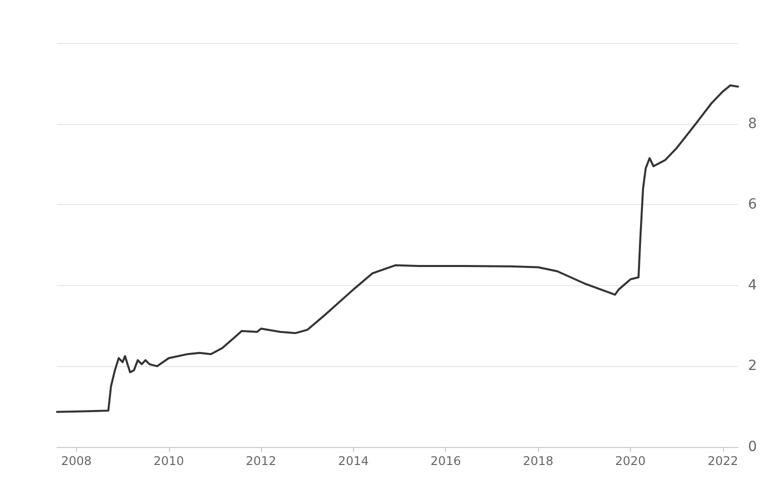 The image size is (777, 487). What do you see at coordinates (752, 204) in the screenshot?
I see `y-tick-label: 6` at bounding box center [752, 204].